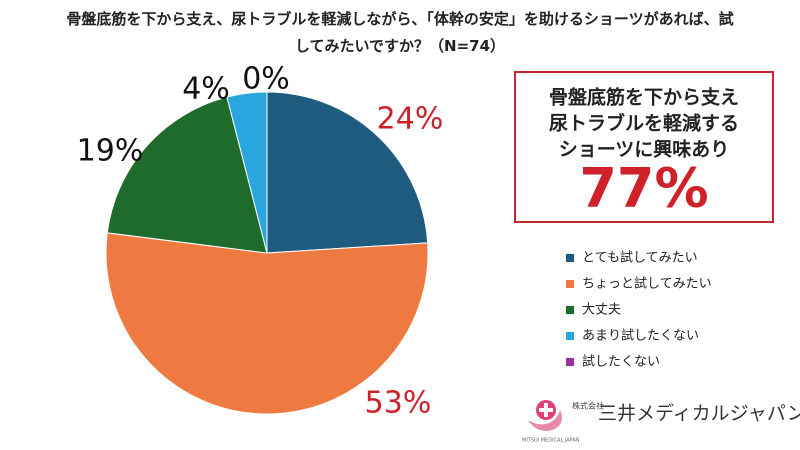  Describe the element at coordinates (398, 403) in the screenshot. I see `value-label: 53%` at that location.